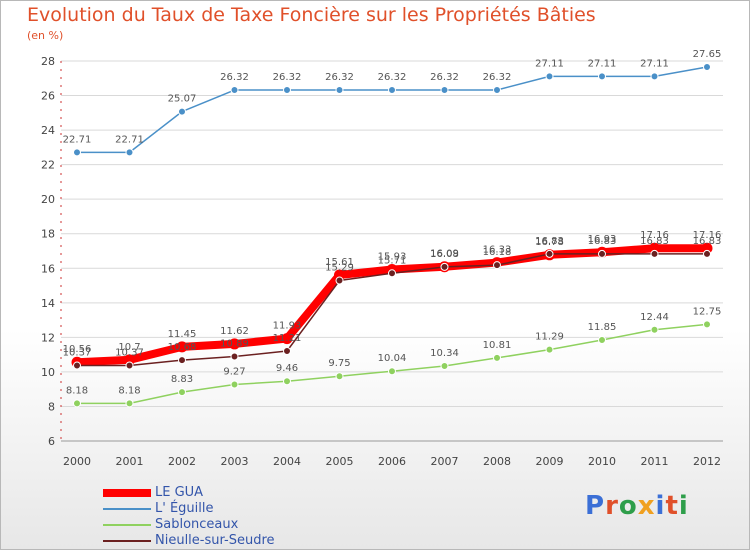 Image resolution: width=750 pixels, height=550 pixels. What do you see at coordinates (48, 234) in the screenshot?
I see `y-tick-label: 18` at bounding box center [48, 234].